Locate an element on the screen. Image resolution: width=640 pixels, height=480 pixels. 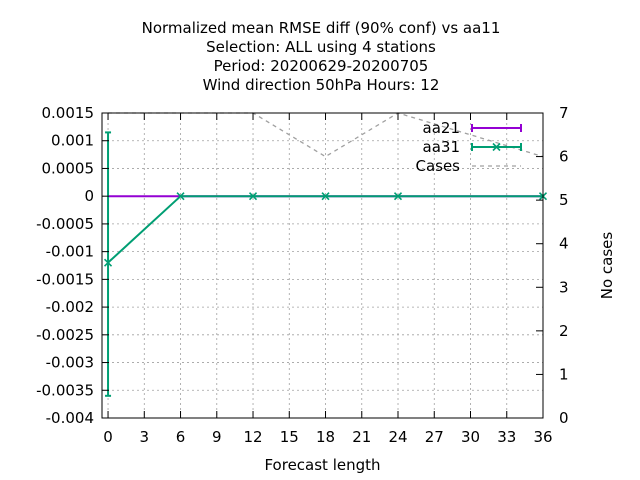
legend-label: aa31 is located at coordinates (441, 147).